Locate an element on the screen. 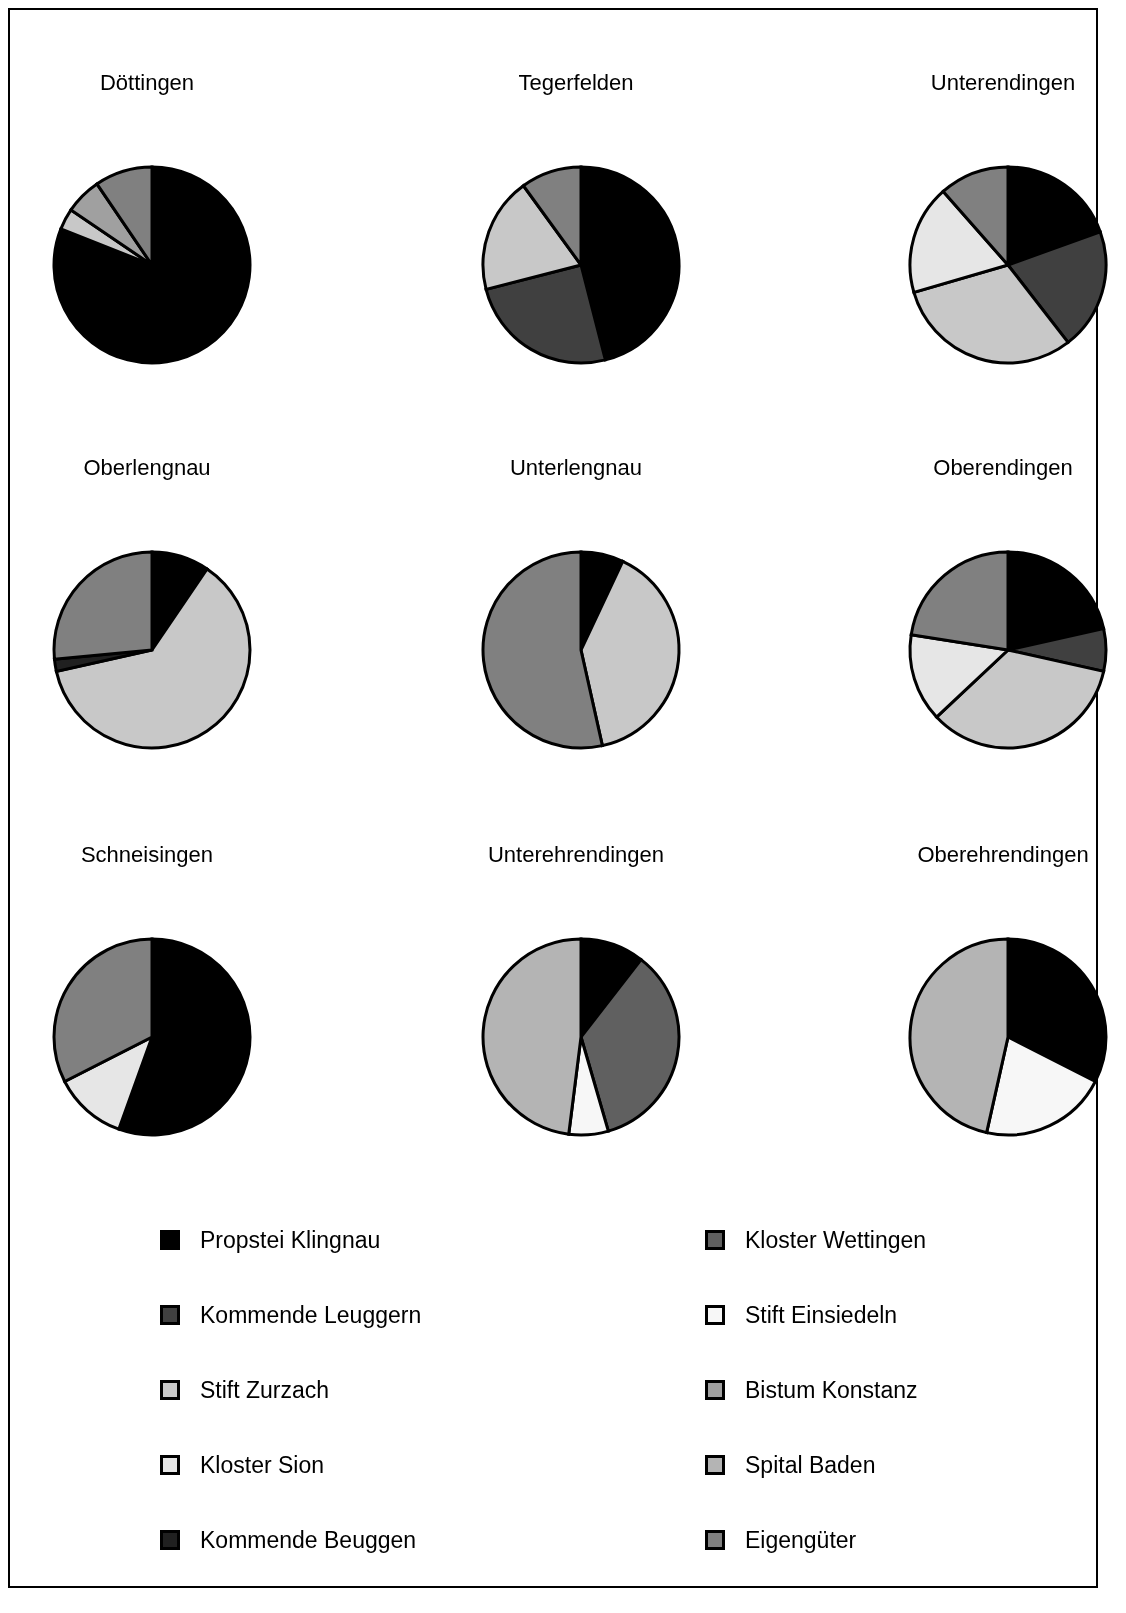 This screenshot has height=1613, width=1126. legend-label: Spital Baden is located at coordinates (810, 1465).